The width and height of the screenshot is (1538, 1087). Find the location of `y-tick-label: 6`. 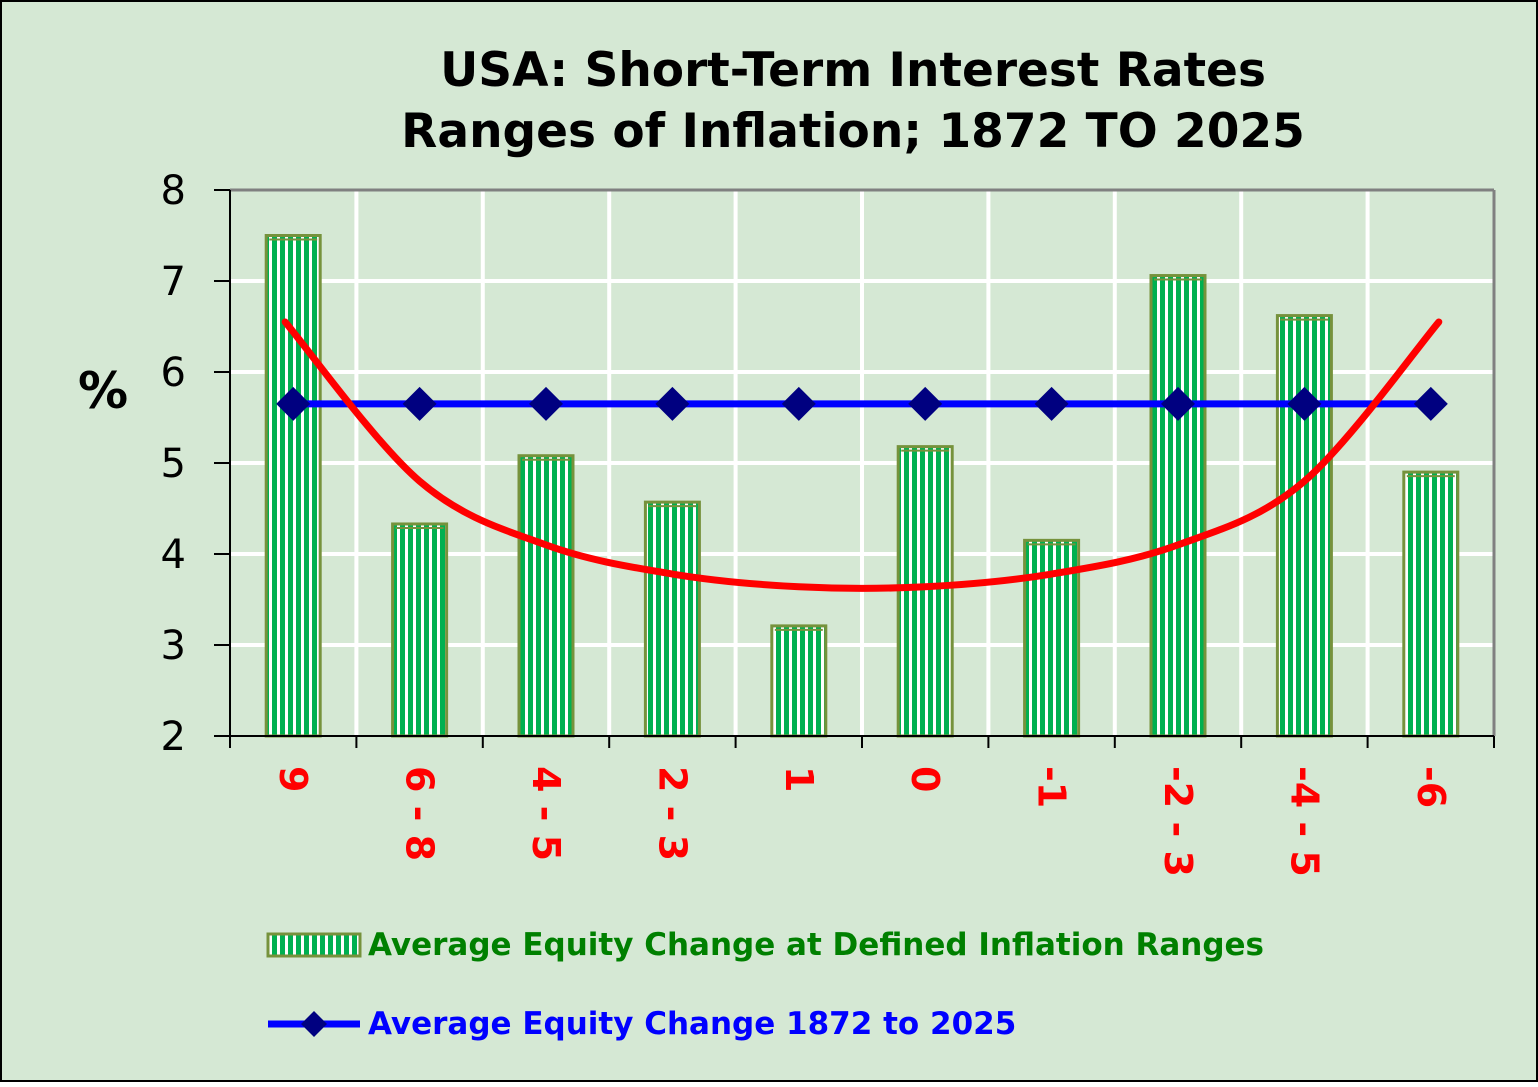

y-tick-label: 6 is located at coordinates (173, 373).